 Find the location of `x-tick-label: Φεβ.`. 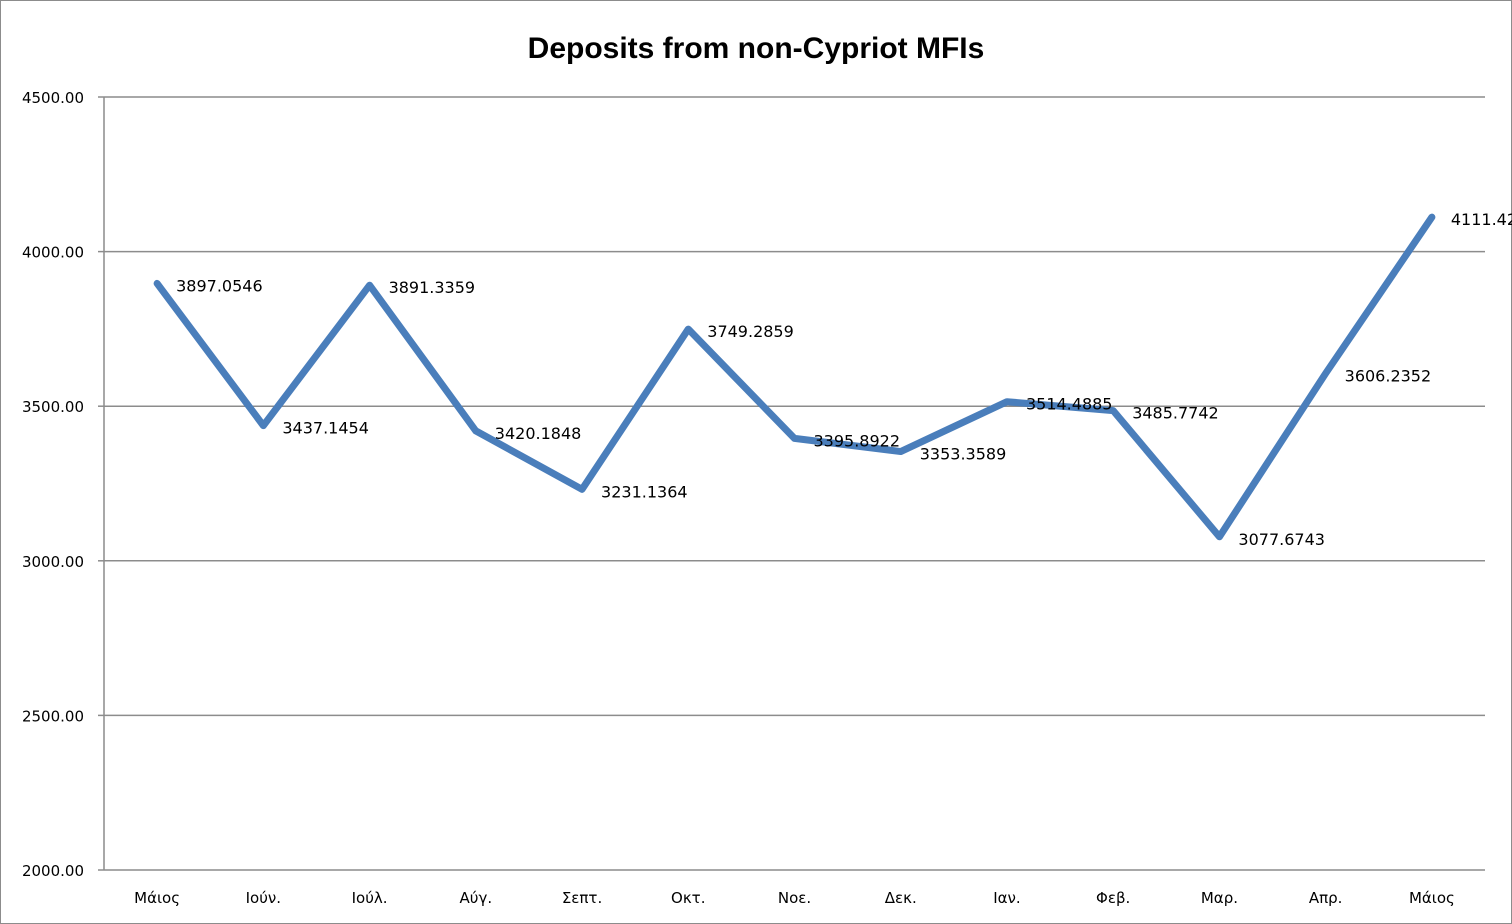

x-tick-label: Φεβ. is located at coordinates (1113, 898).